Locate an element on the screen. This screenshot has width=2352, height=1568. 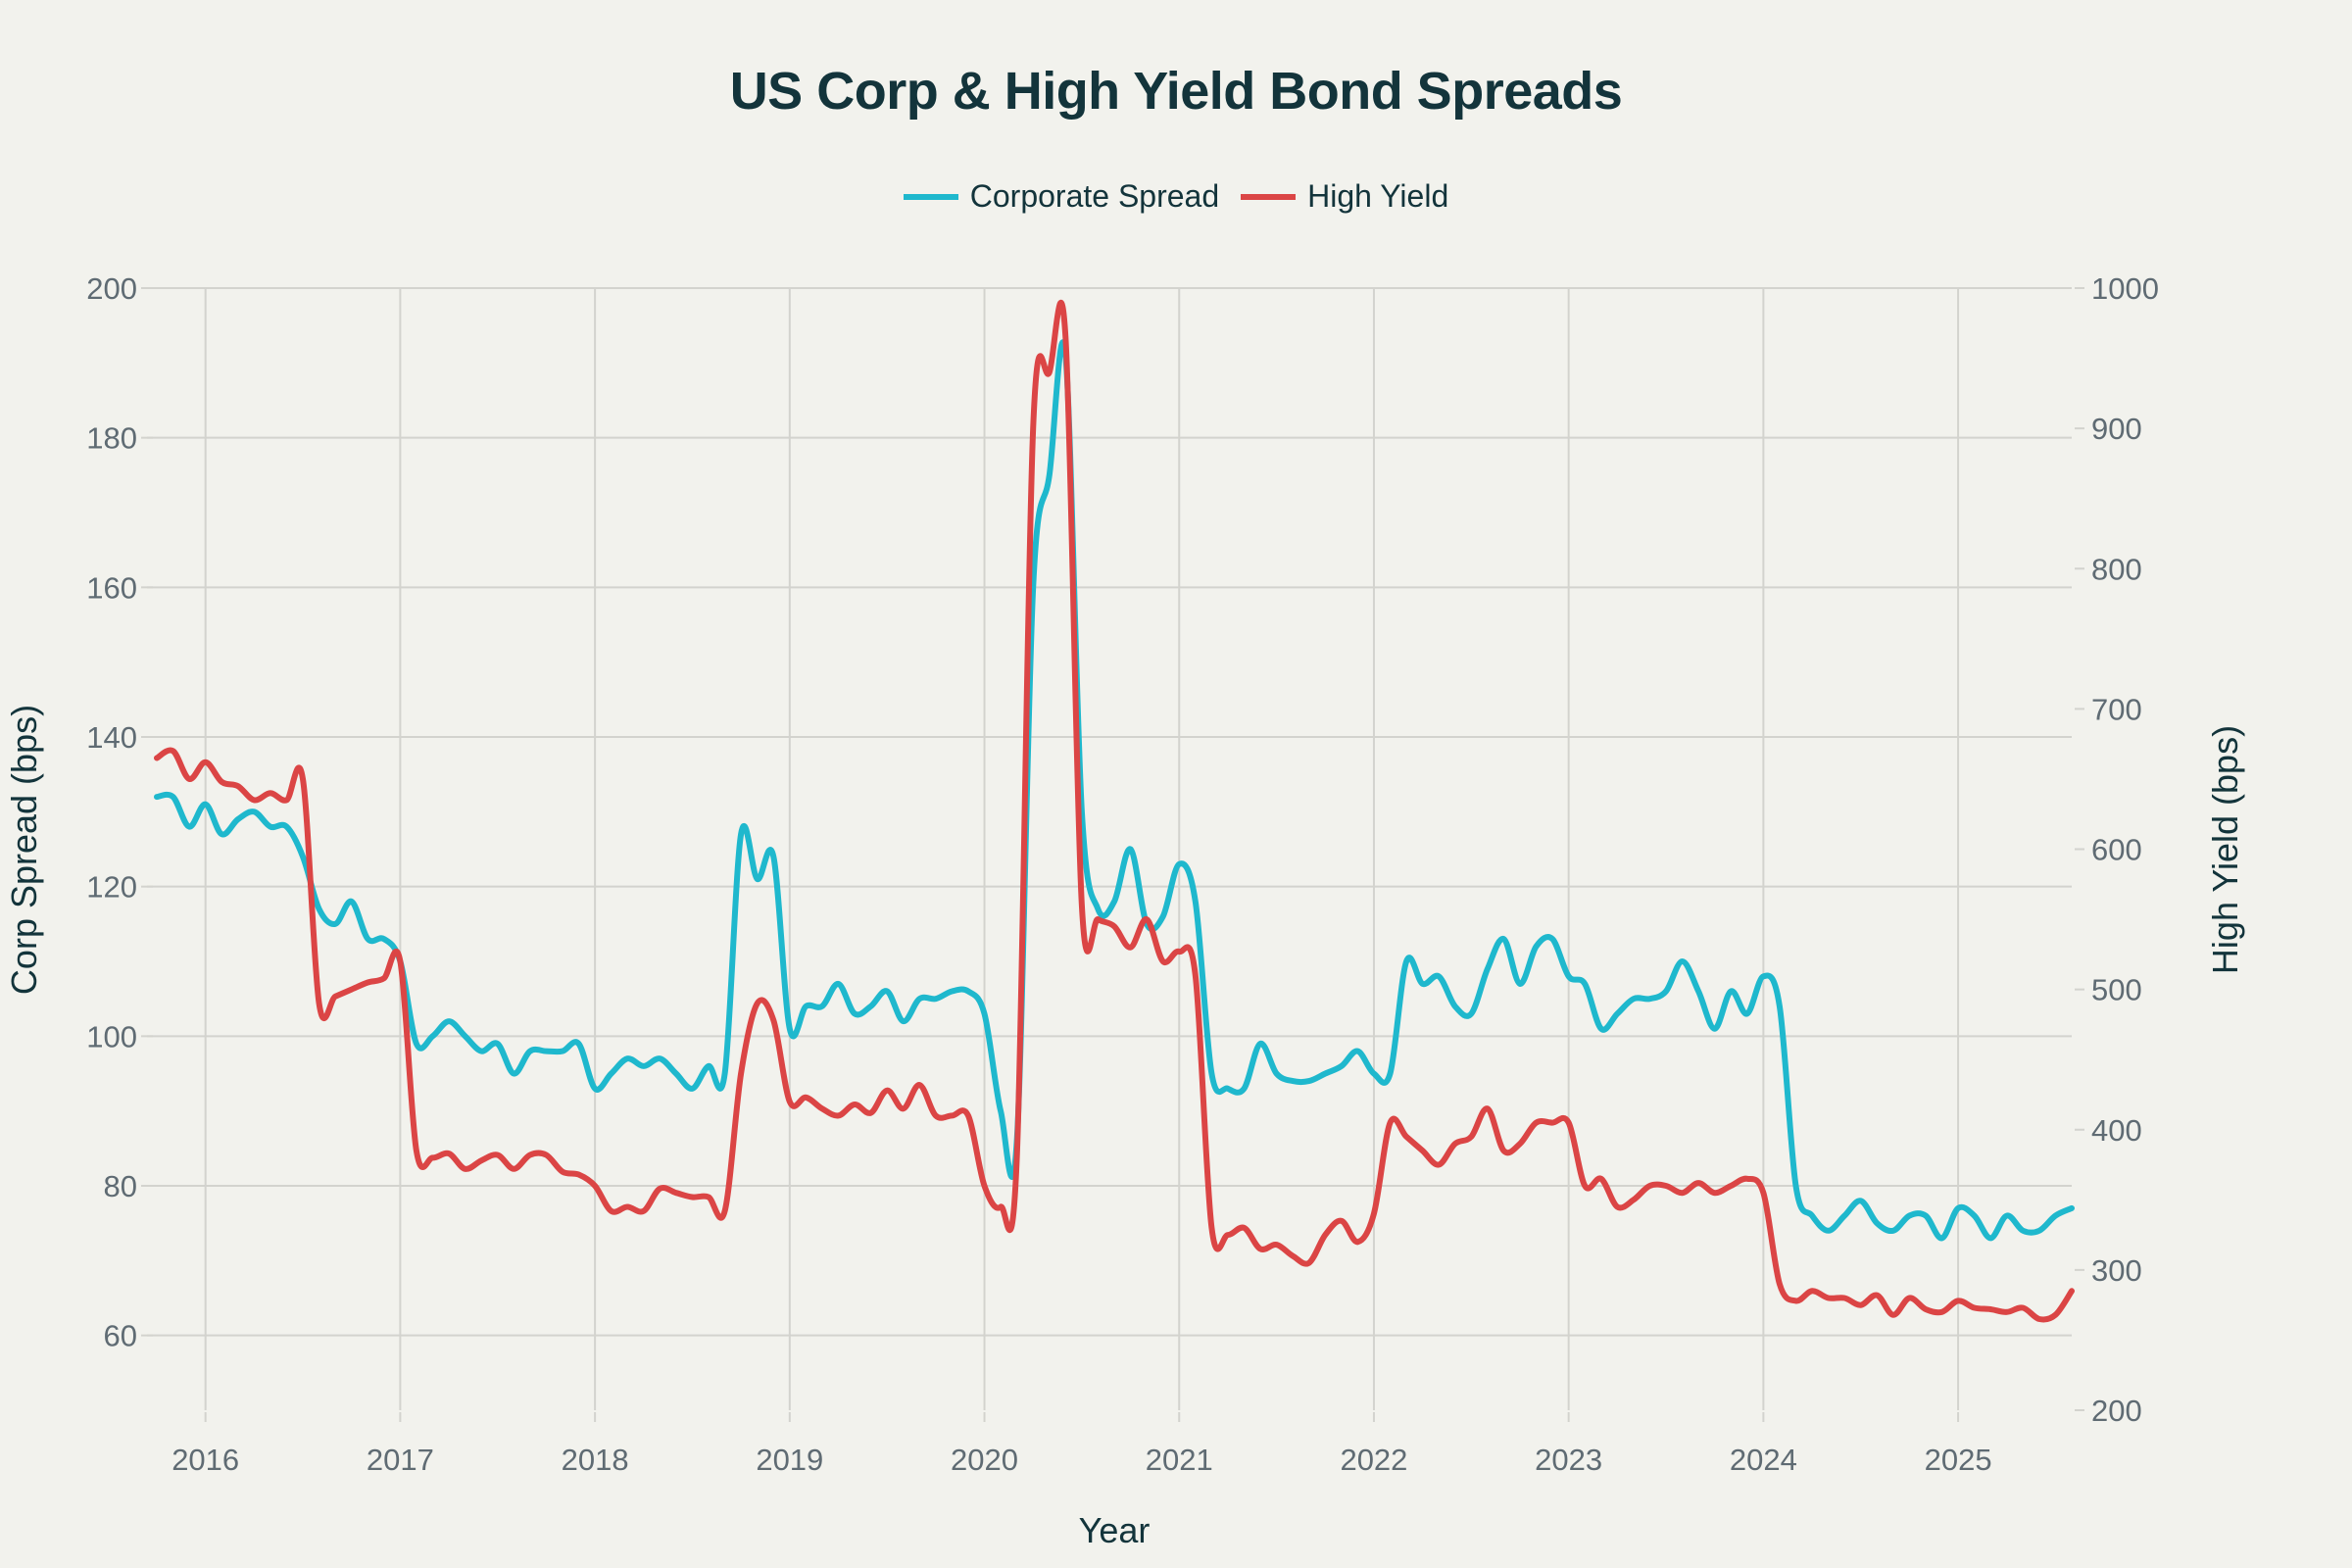
legend-swatch-high-yield is located at coordinates (1269, 196).